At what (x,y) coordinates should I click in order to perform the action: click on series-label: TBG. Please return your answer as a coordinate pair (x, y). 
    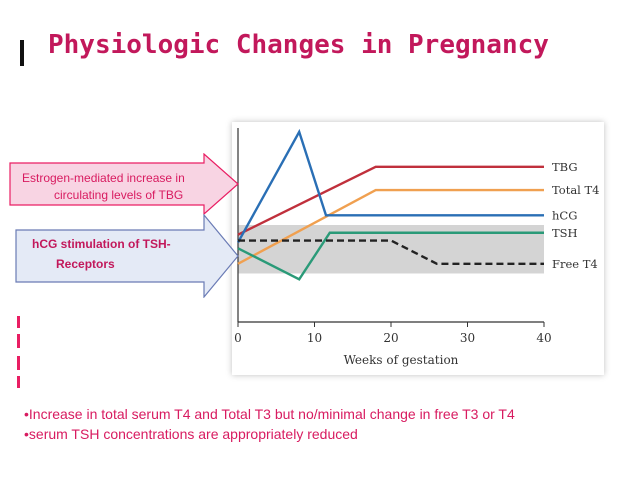
    Looking at the image, I should click on (565, 167).